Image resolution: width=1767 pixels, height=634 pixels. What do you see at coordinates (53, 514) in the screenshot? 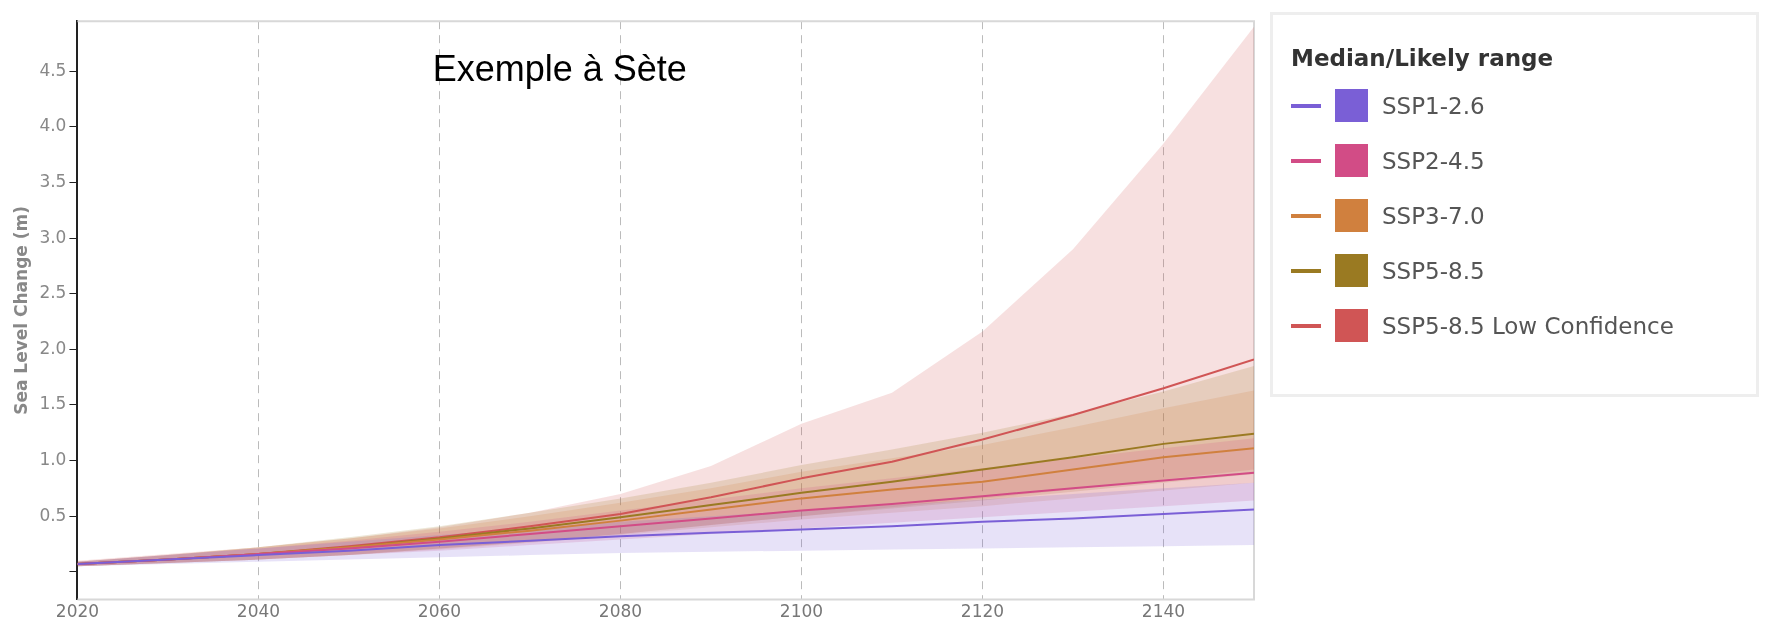
I see `y-tick-label: 0.5` at bounding box center [53, 514].